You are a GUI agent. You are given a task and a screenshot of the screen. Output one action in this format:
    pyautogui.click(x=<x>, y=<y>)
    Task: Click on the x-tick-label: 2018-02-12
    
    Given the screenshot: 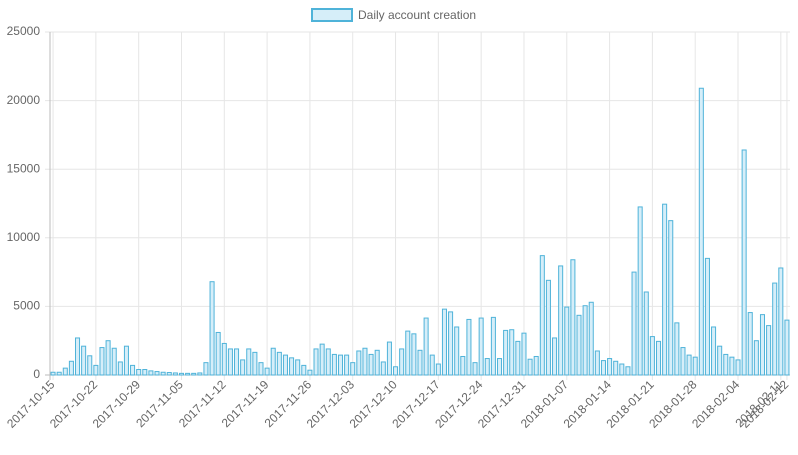 What is the action you would take?
    pyautogui.click(x=765, y=404)
    